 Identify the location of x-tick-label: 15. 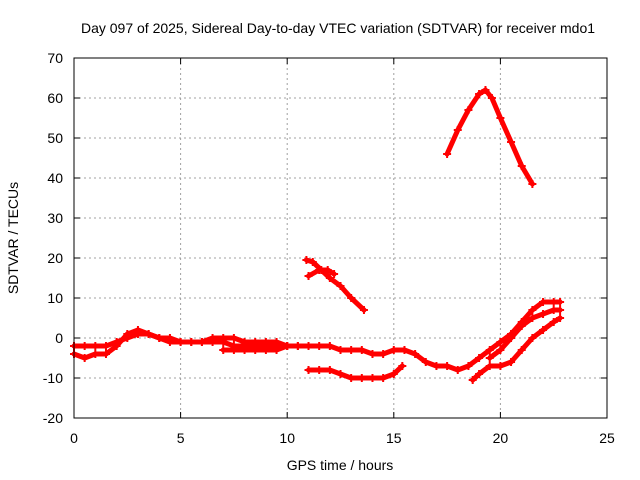
(394, 438).